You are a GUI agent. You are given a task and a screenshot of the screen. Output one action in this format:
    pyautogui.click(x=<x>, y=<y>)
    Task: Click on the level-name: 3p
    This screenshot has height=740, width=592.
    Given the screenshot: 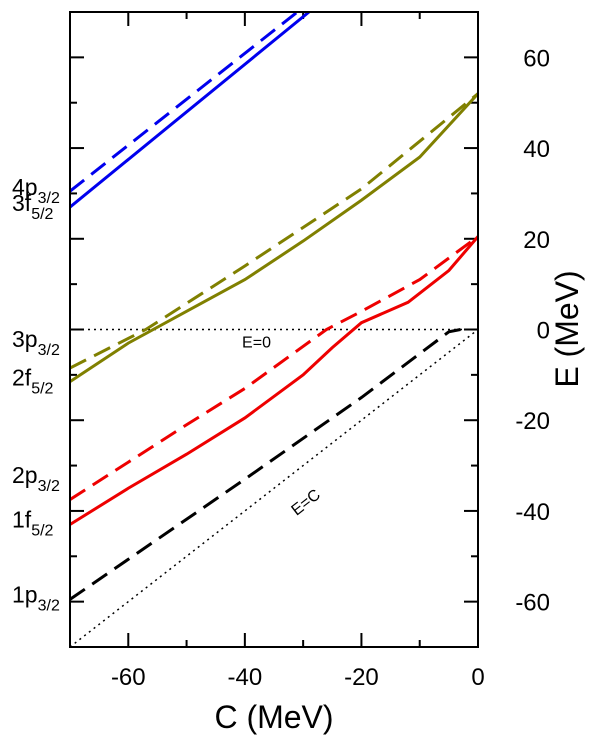 What is the action you would take?
    pyautogui.click(x=25, y=339)
    